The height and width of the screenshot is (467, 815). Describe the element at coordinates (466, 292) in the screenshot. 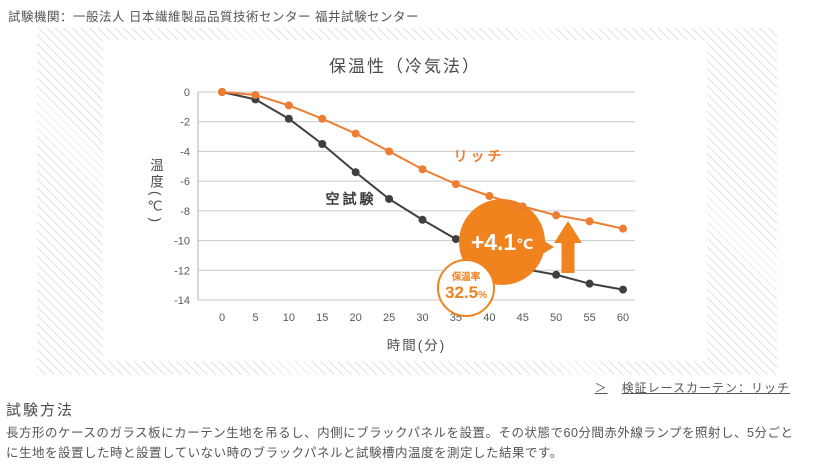

I see `retention-value: 32.5%` at that location.